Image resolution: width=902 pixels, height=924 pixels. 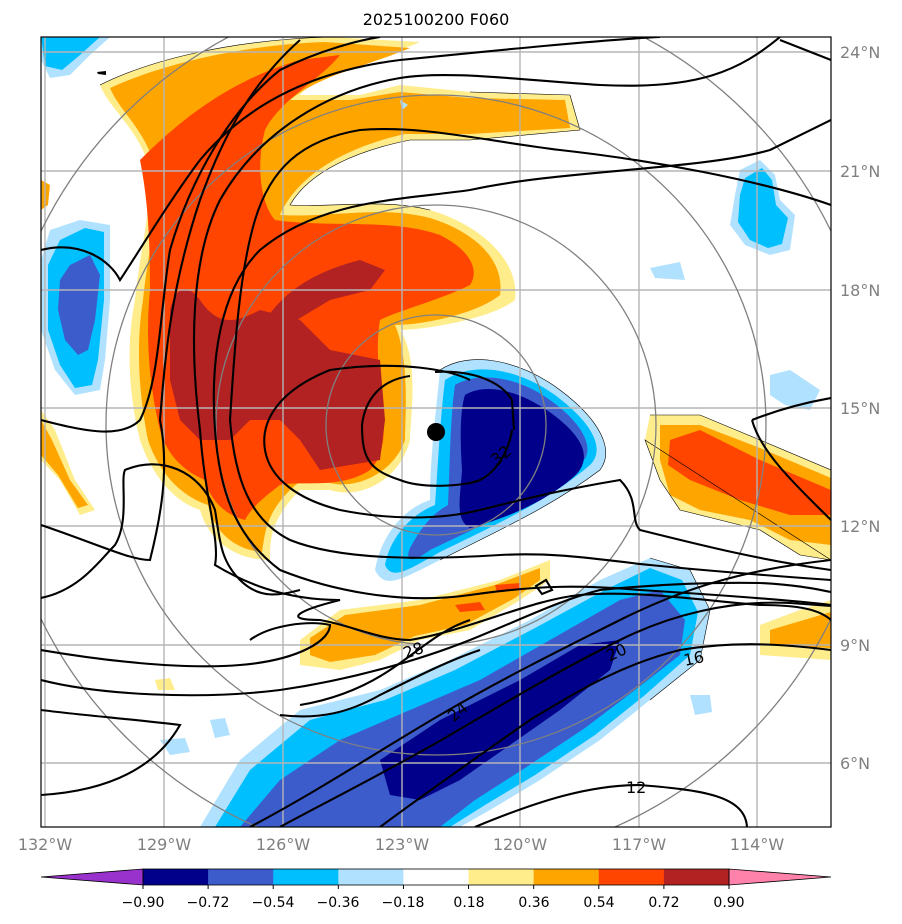 I want to click on colorbar-tick-label: 0.54, so click(x=598, y=903).